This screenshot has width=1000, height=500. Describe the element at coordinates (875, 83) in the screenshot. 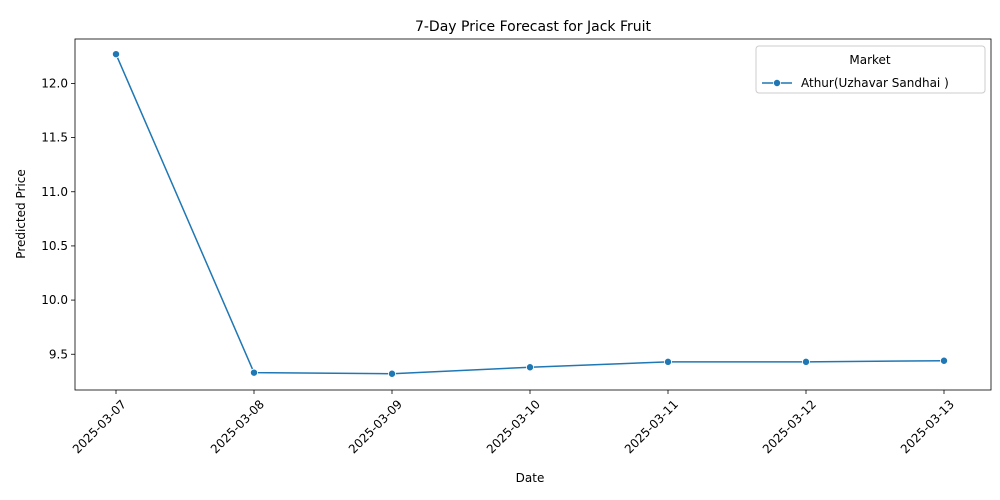

I see `legend-label: Athur(Uzhavar Sandhai )` at that location.